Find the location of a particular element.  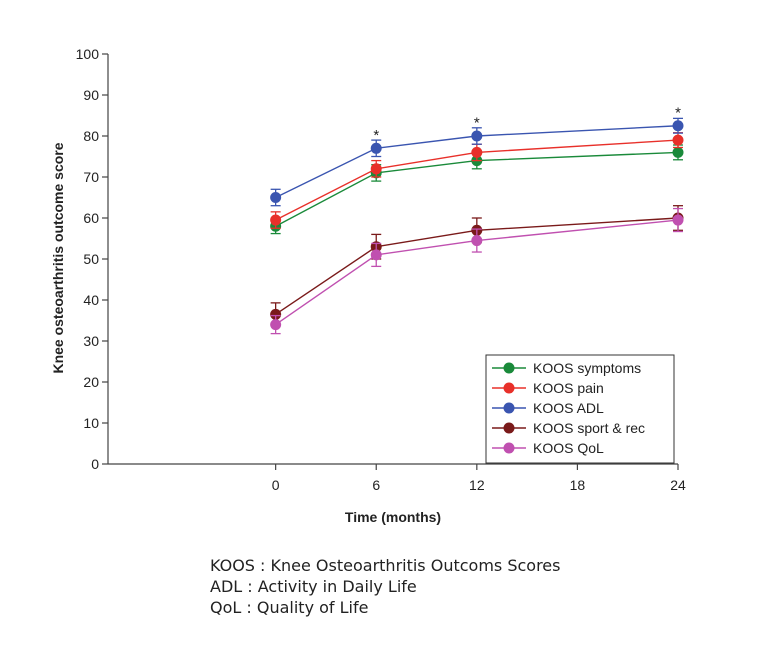

y-tick-label: 30 is located at coordinates (91, 341).